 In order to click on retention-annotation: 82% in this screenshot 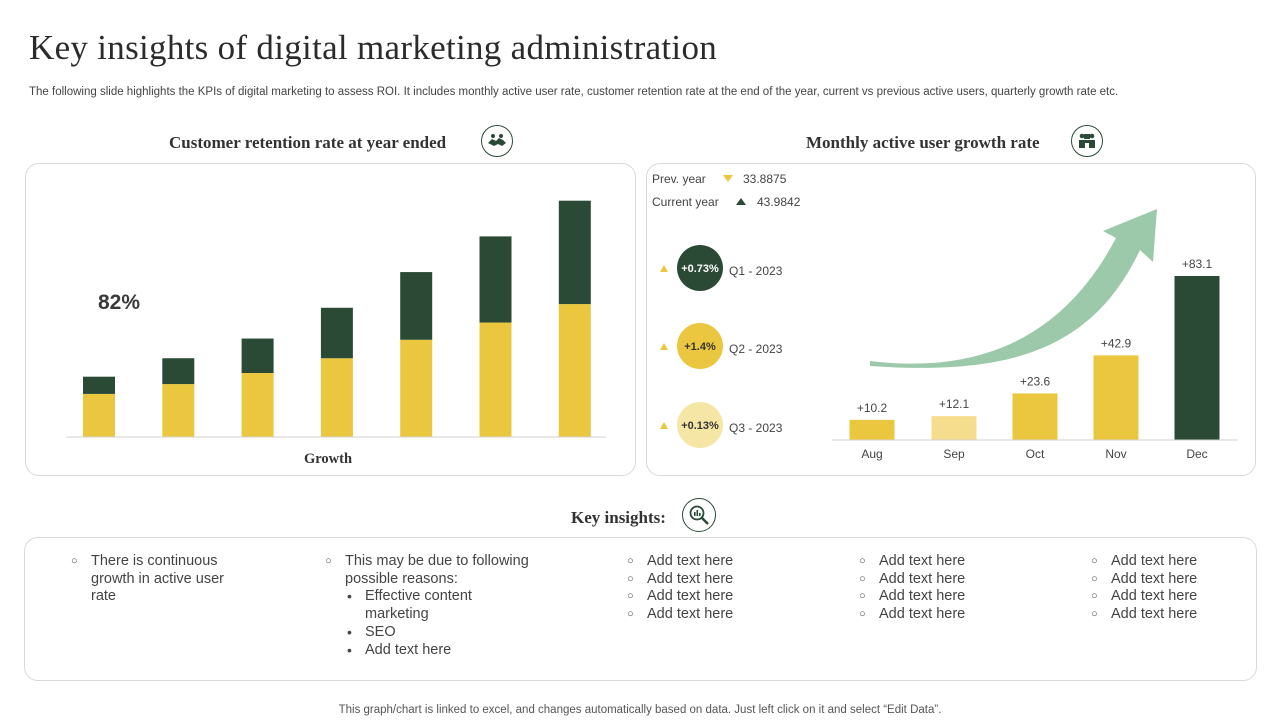, I will do `click(119, 302)`.